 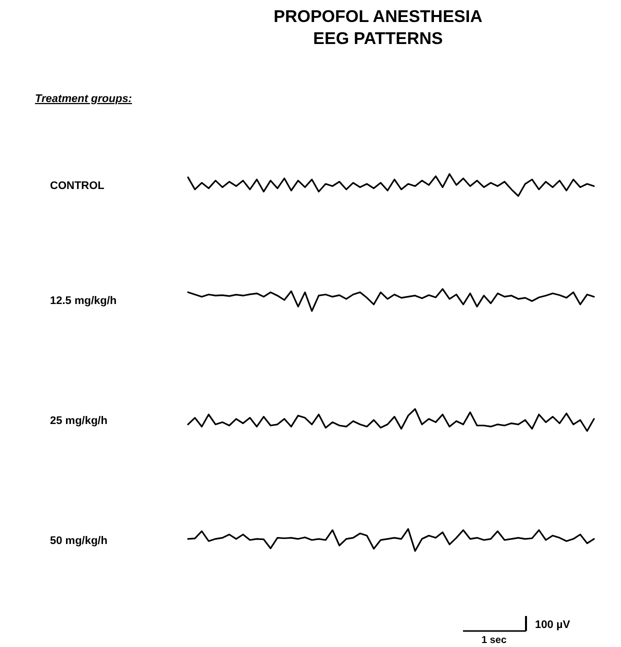 I want to click on text: CONTROL, so click(x=77, y=186).